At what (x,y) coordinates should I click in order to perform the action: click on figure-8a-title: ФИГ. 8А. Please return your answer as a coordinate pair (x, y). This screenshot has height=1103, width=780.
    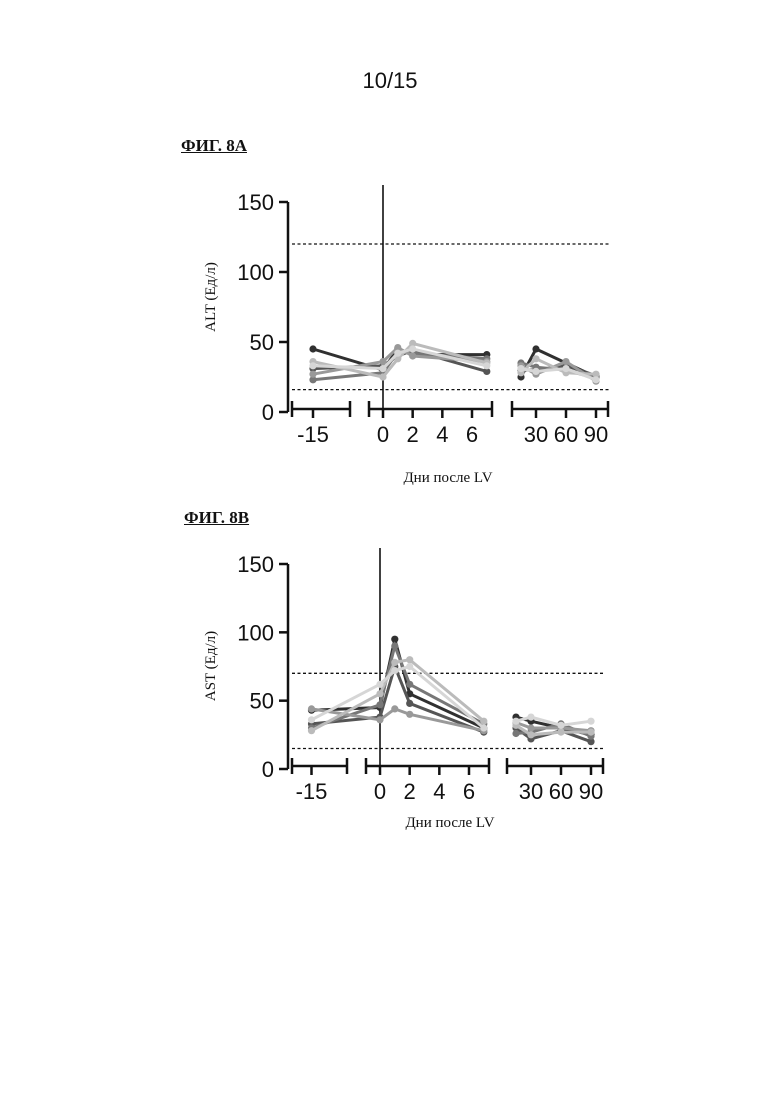
    Looking at the image, I should click on (214, 146).